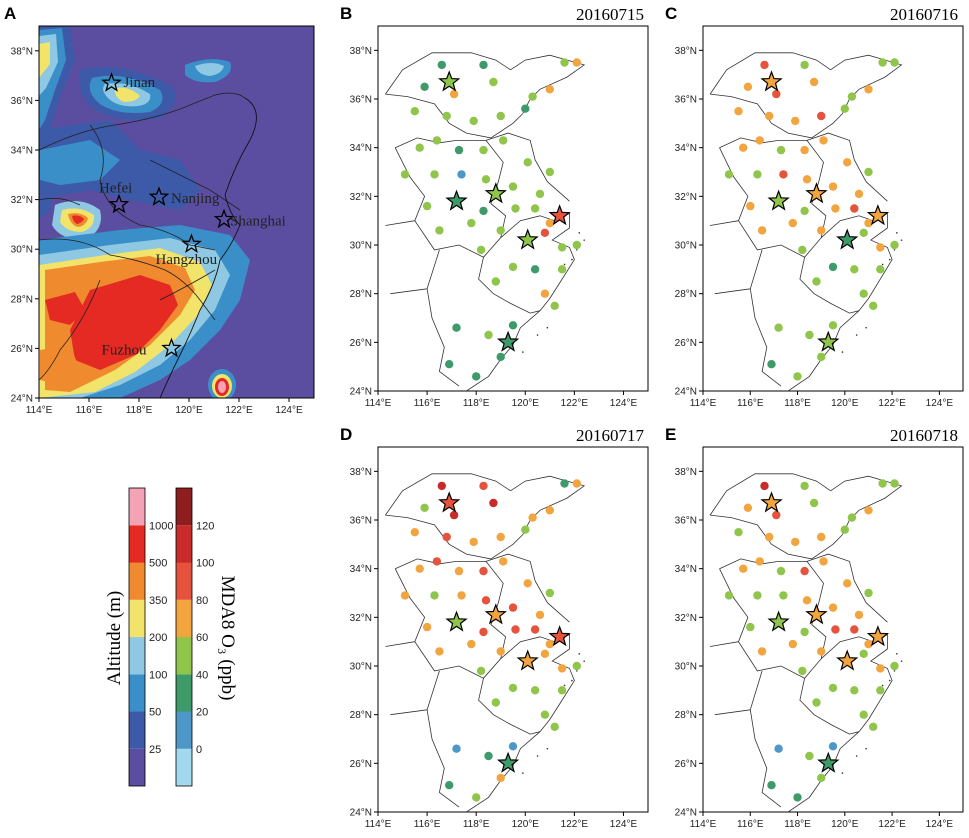 The height and width of the screenshot is (838, 969). I want to click on panel-b-date: 20160715, so click(610, 14).